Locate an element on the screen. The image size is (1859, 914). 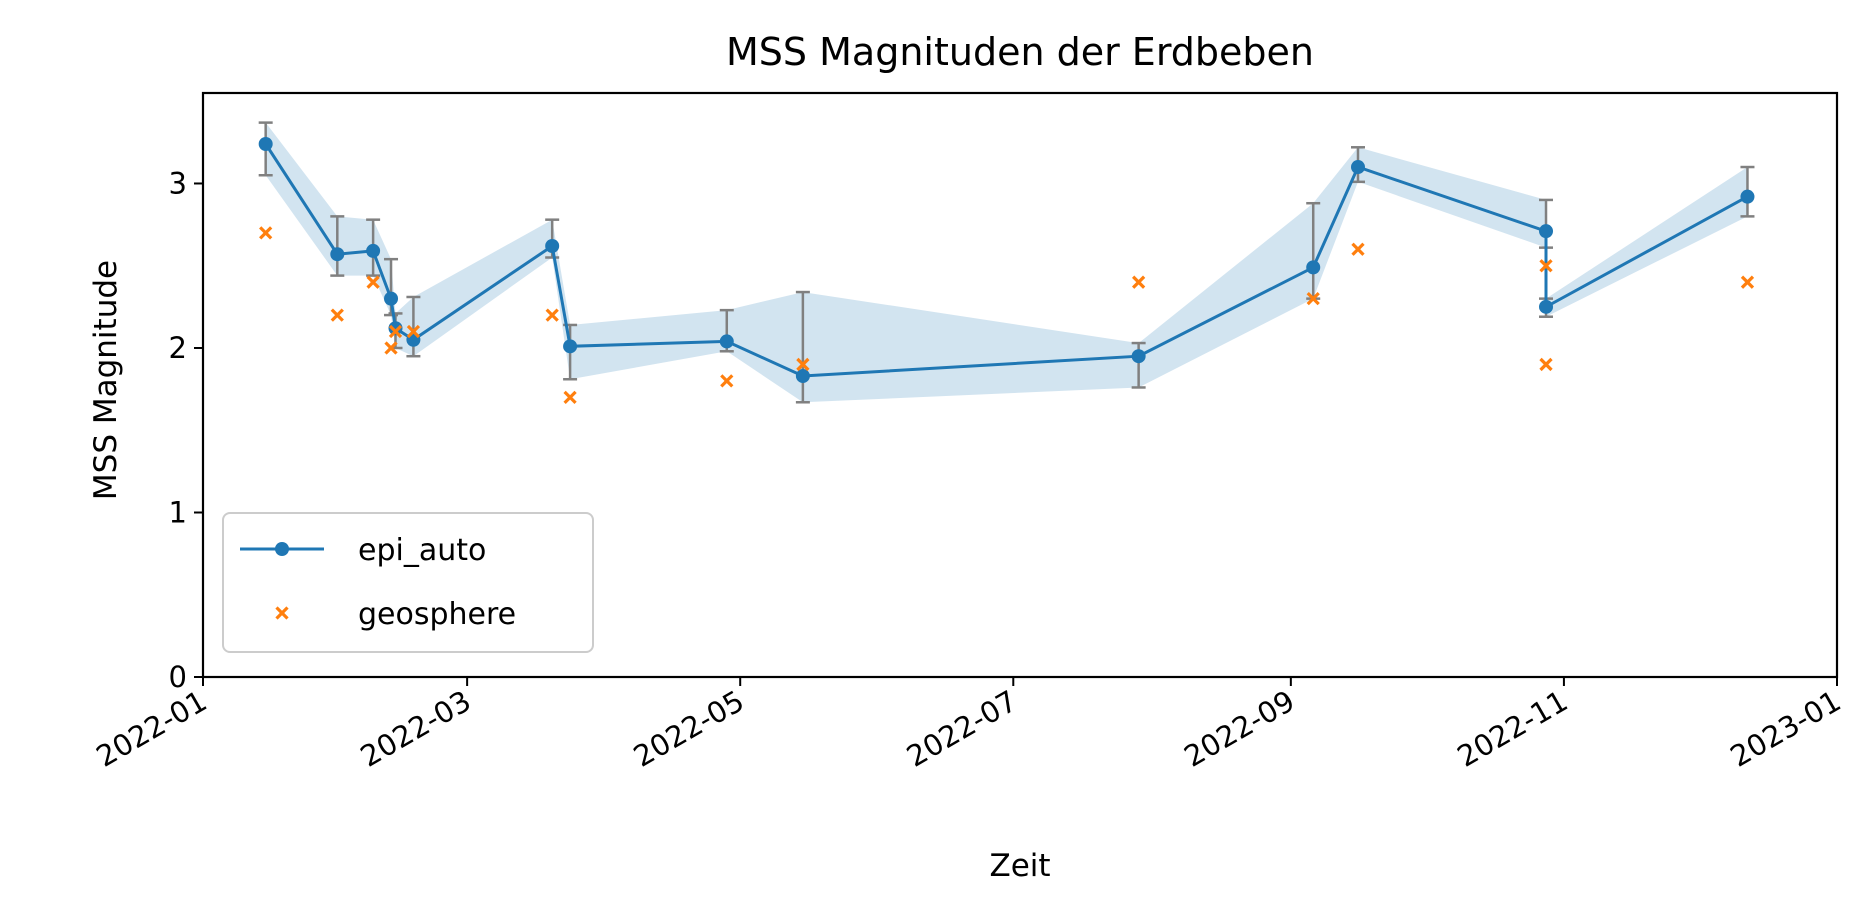
legend: epi_auto geosphere is located at coordinates (408, 582).